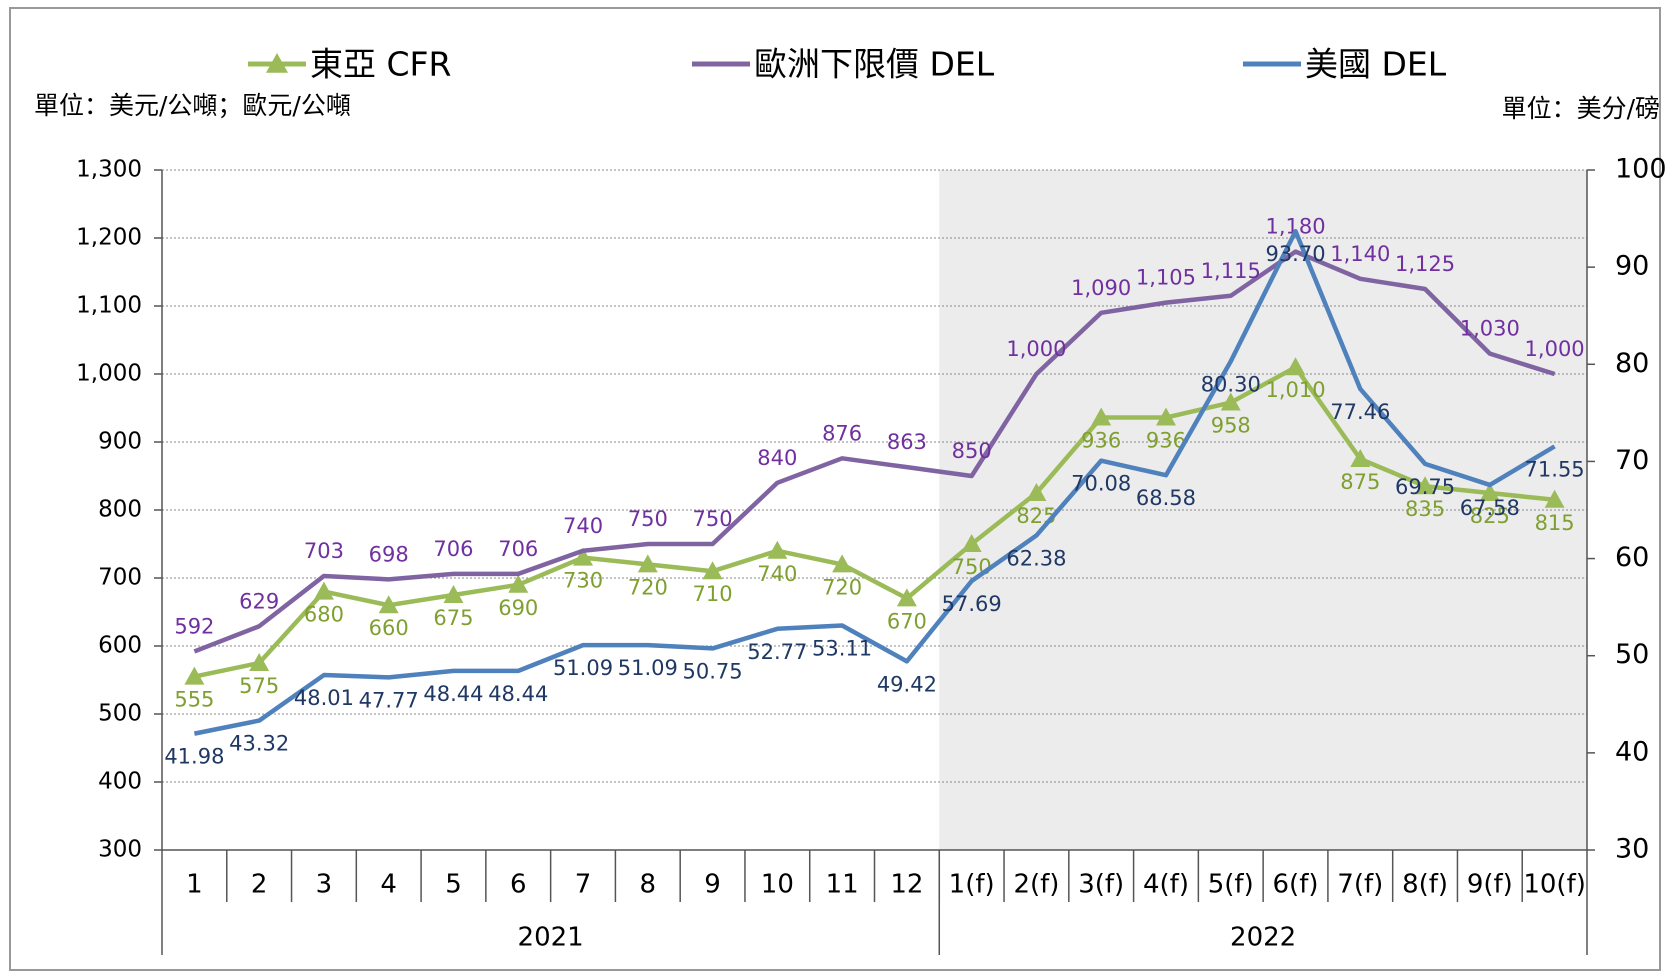 This screenshot has width=1671, height=978. Describe the element at coordinates (120, 646) in the screenshot. I see `y-tick-label: 600` at that location.